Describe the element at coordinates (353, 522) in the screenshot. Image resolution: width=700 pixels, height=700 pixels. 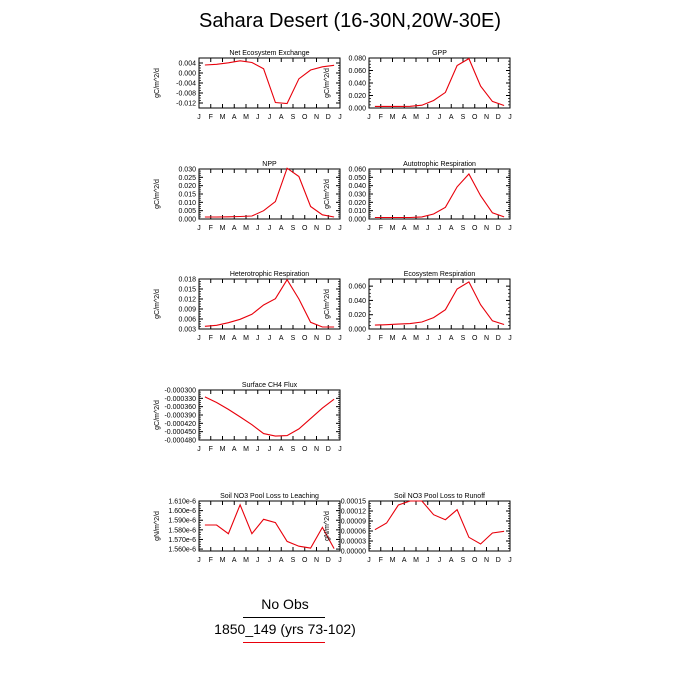
I see `y-tick-label: 0.00009` at that location.